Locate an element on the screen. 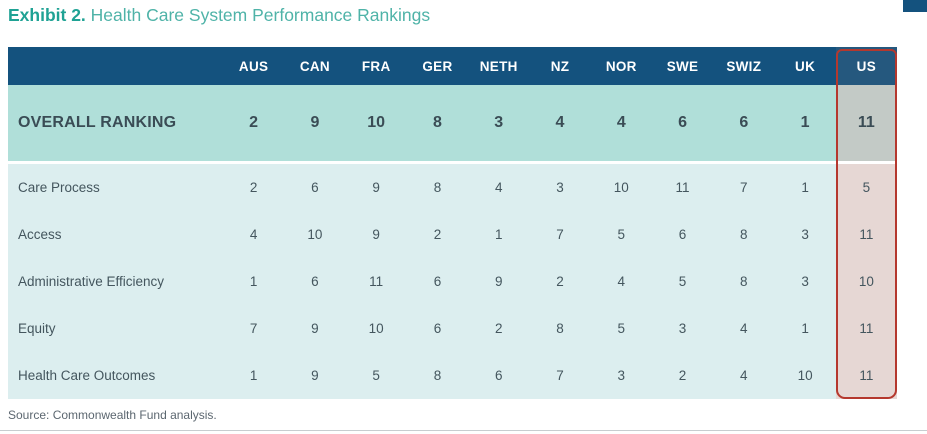 This screenshot has width=927, height=434. rank-cell-administrative-efficiency-nz: 2 is located at coordinates (560, 281).